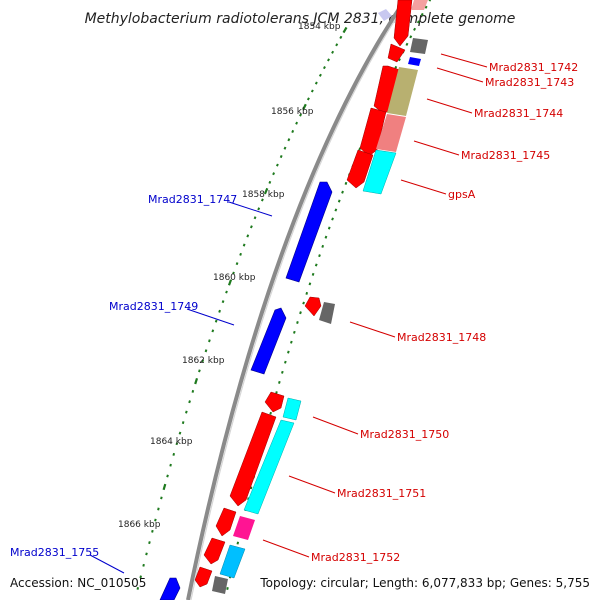 The height and width of the screenshot is (600, 600). I want to click on gene-label: gpsA, so click(462, 194).